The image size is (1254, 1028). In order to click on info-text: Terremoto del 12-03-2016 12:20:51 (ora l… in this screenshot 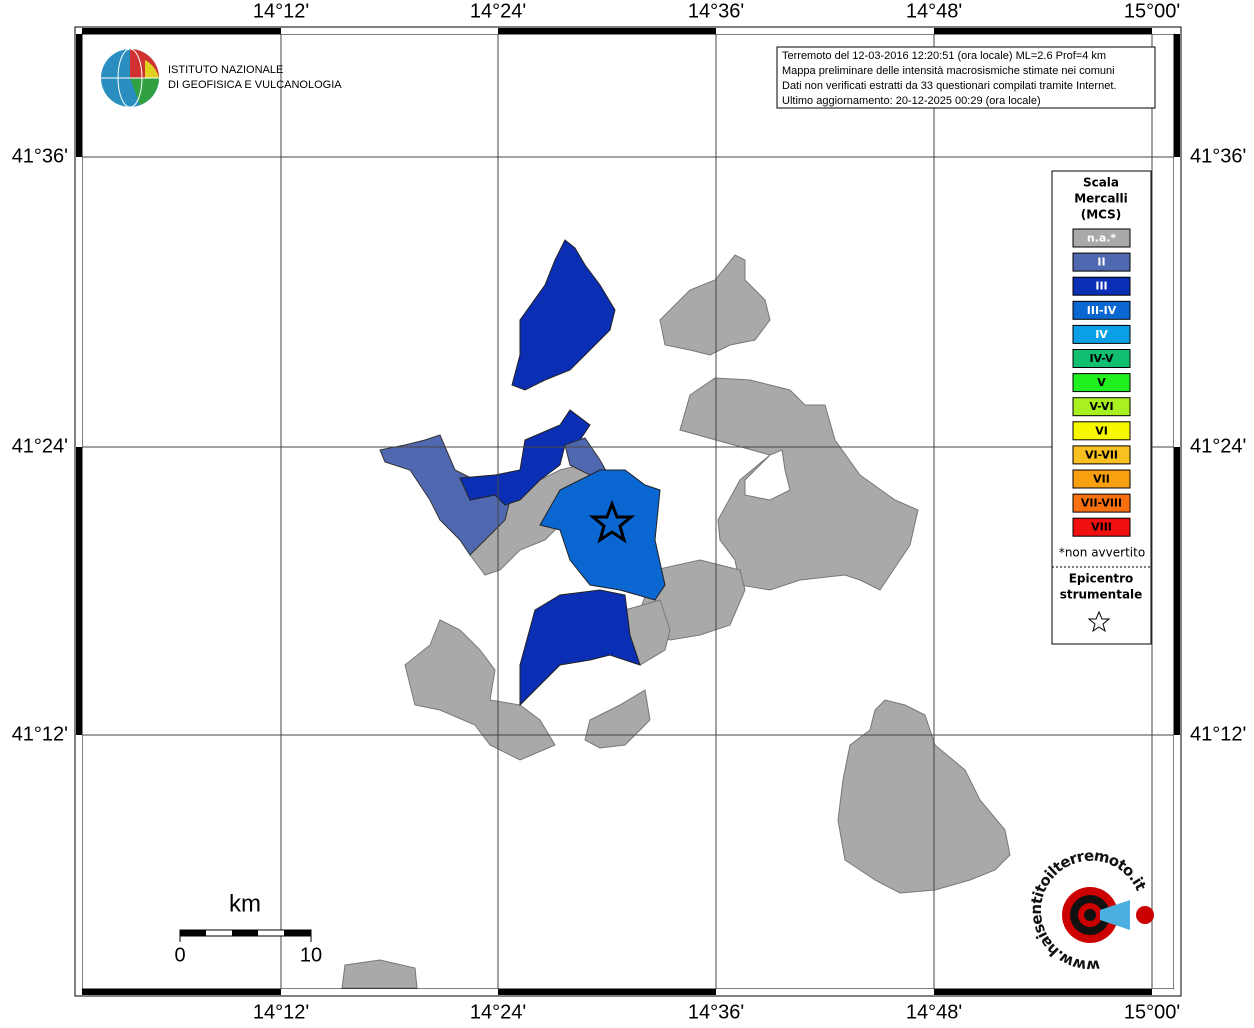, I will do `click(949, 78)`.